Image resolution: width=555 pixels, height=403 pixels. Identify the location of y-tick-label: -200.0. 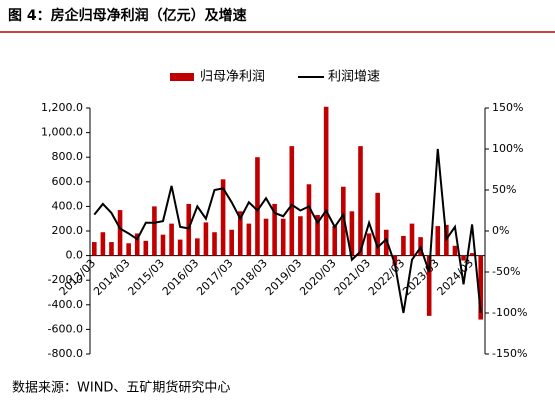
(65, 279).